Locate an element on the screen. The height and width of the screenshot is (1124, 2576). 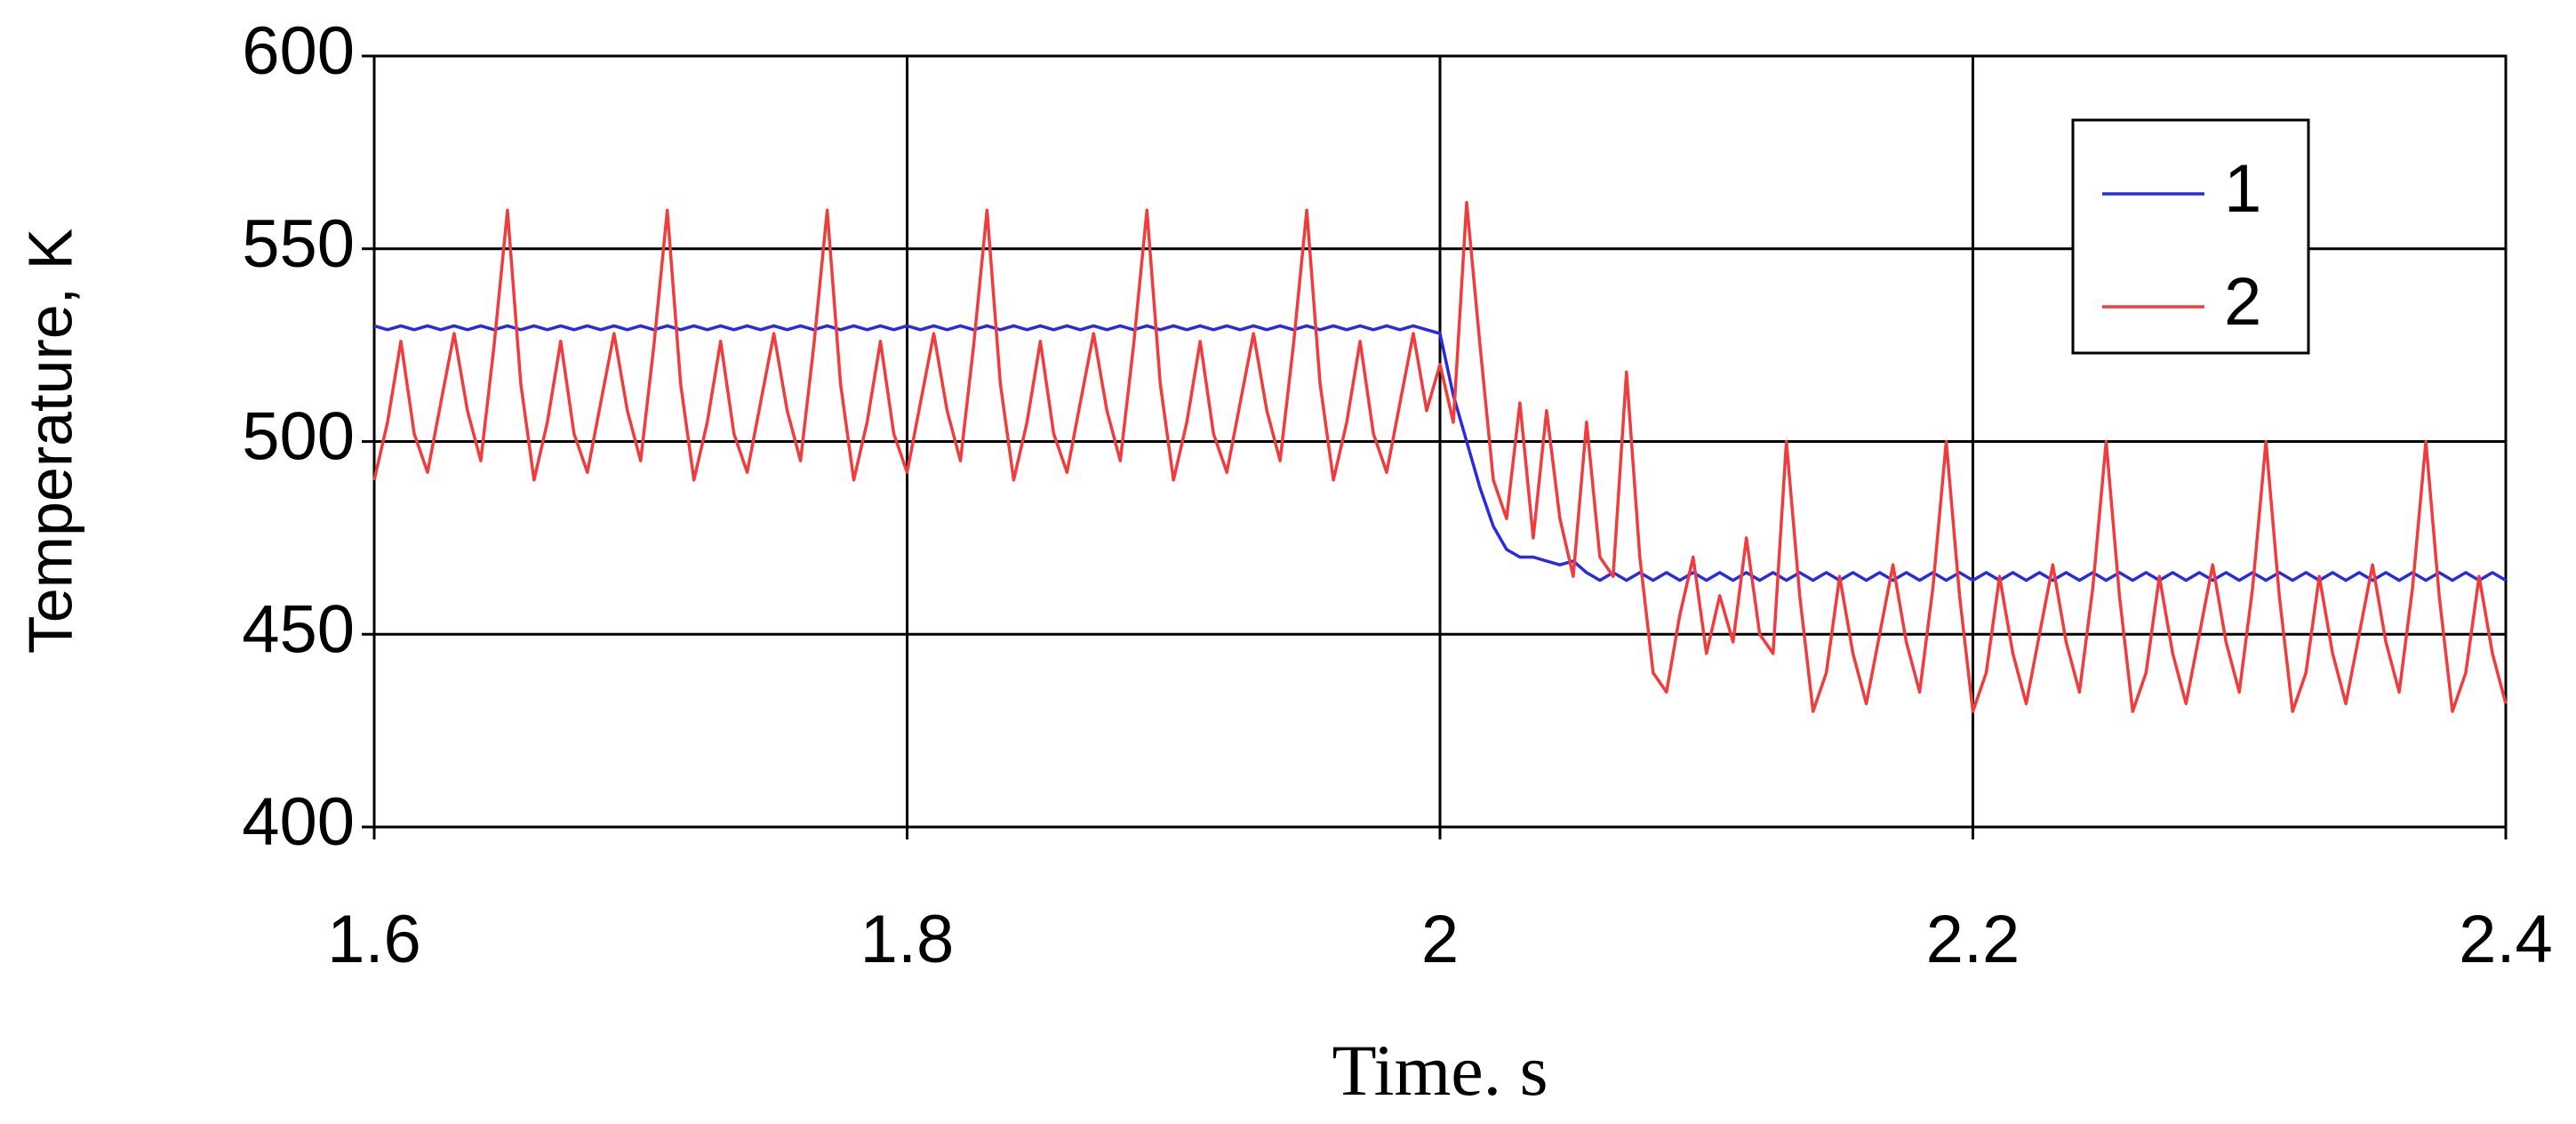
y-axis-label: Temperature, K is located at coordinates (49, 441).